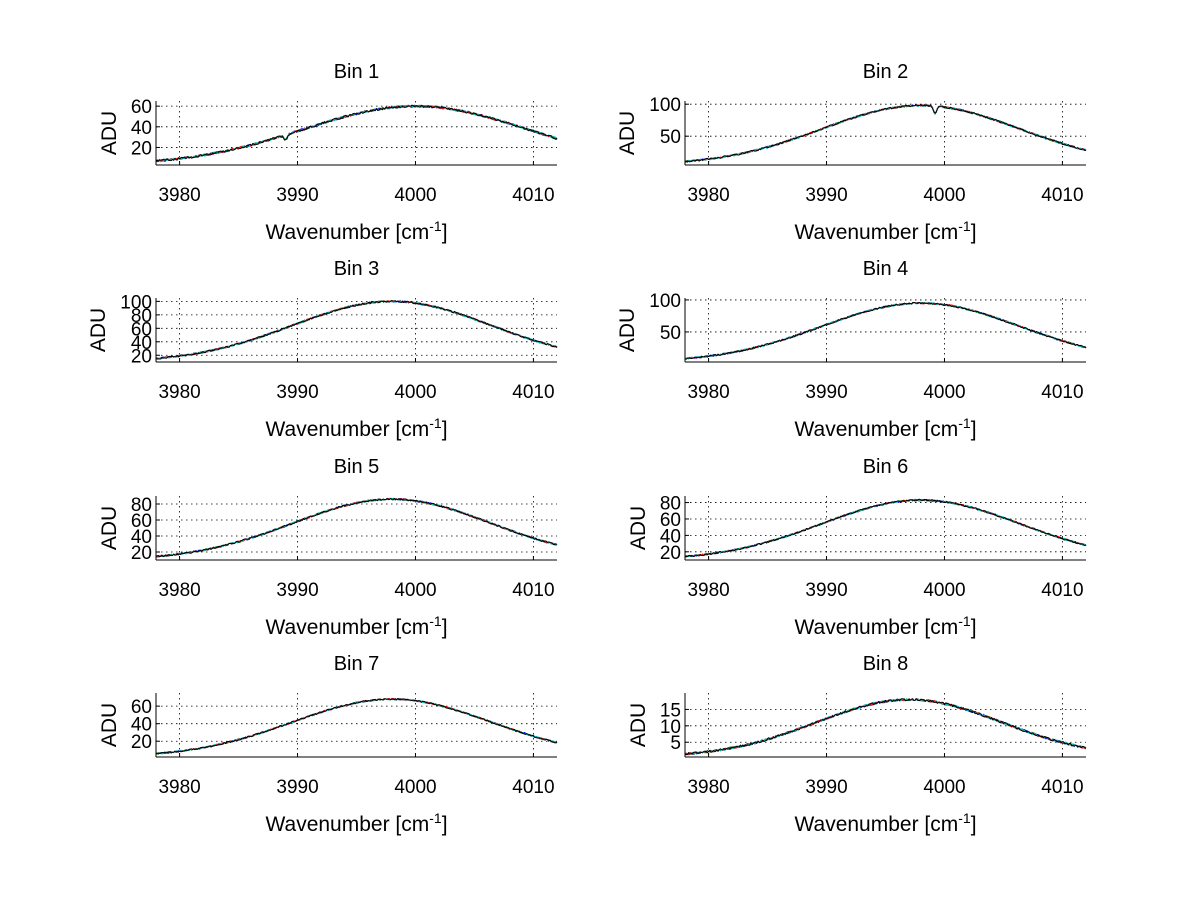 This screenshot has width=1200, height=901. What do you see at coordinates (357, 269) in the screenshot?
I see `bin-3-title: Bin 3` at bounding box center [357, 269].